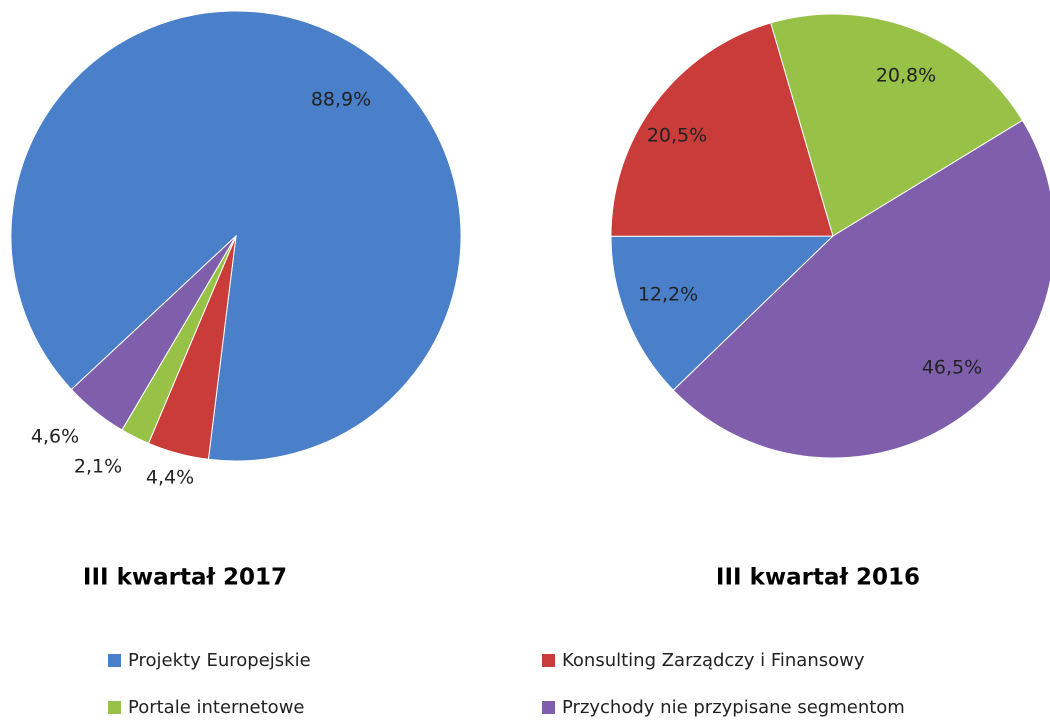 The width and height of the screenshot is (1050, 722). Describe the element at coordinates (906, 76) in the screenshot. I see `data-label: 20,8%` at that location.